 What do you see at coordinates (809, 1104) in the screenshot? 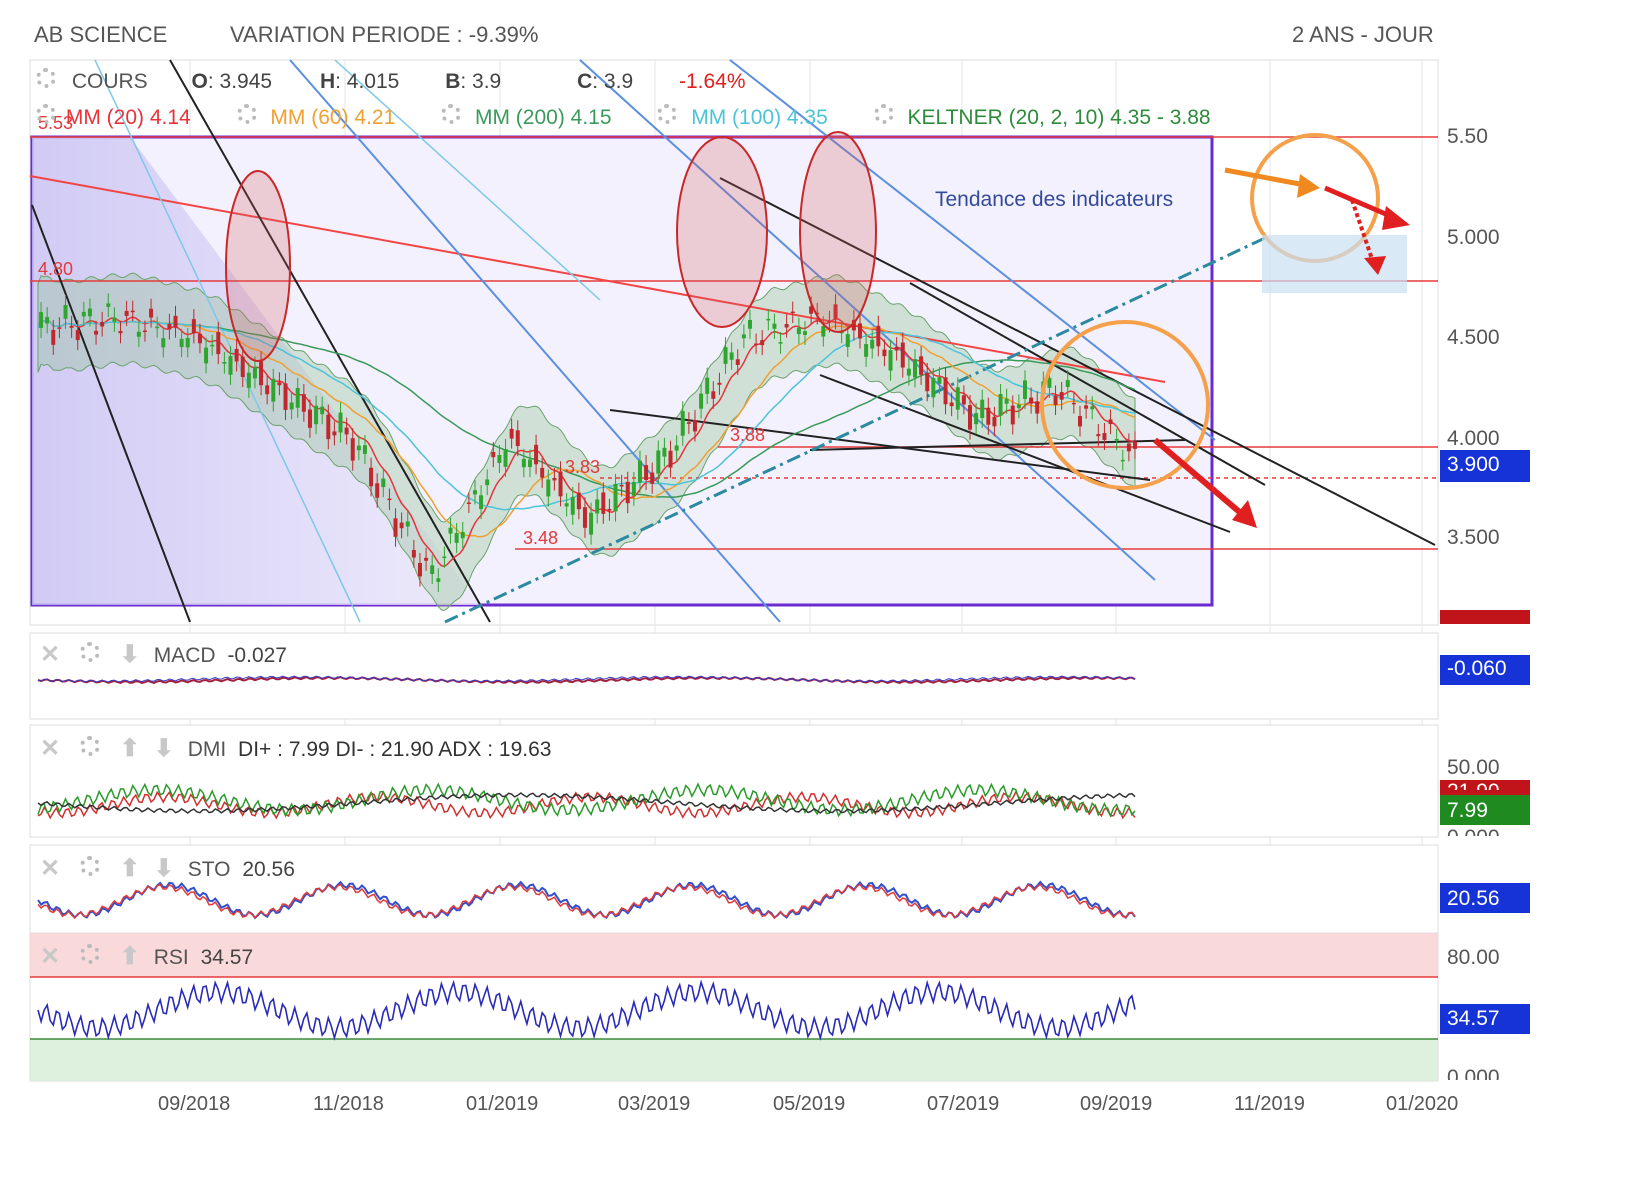
I see `x-tick: 05/2019` at bounding box center [809, 1104].